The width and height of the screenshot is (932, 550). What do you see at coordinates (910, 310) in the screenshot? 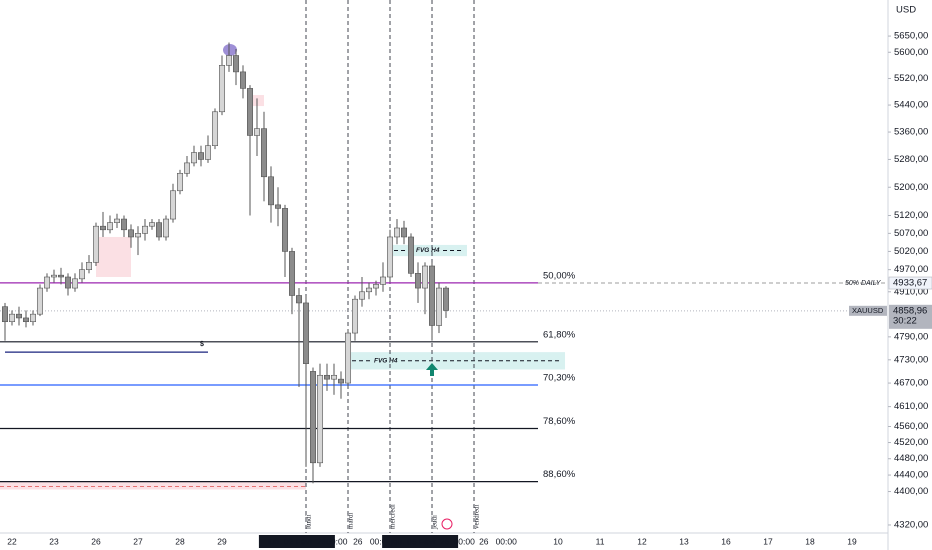
I see `last-price-label: 4858,96` at bounding box center [910, 310].